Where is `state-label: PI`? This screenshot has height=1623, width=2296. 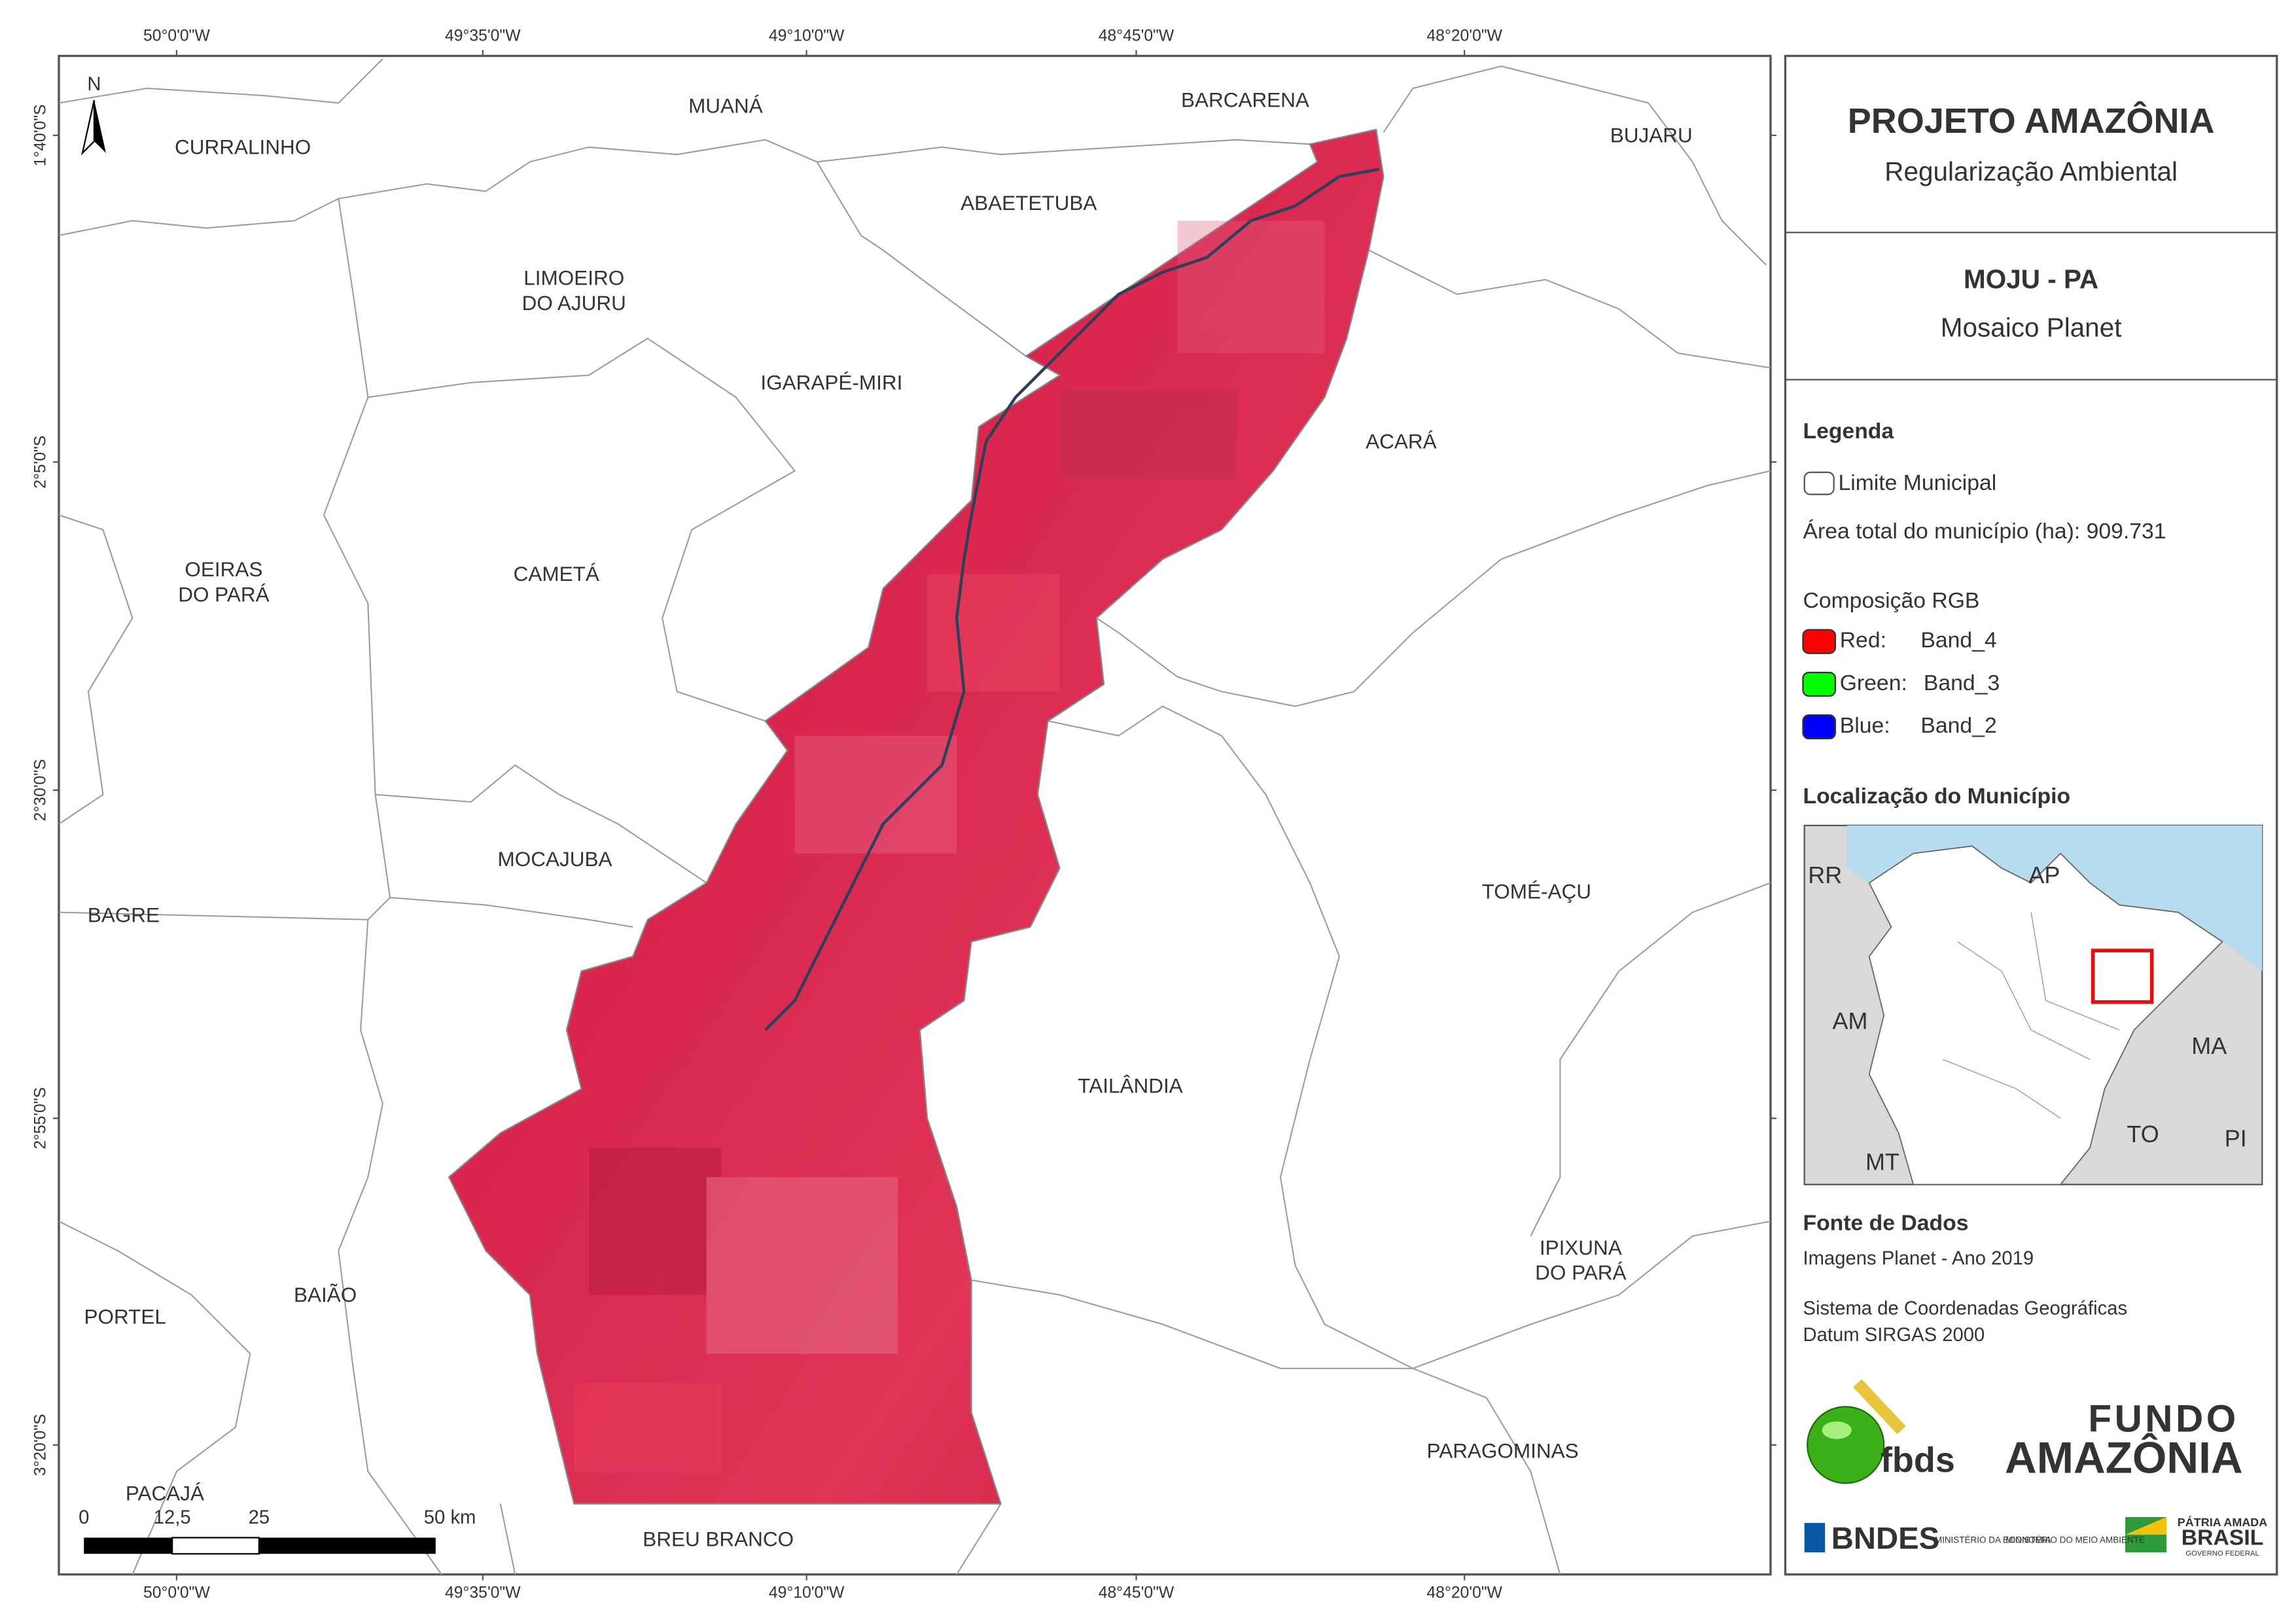
state-label: PI is located at coordinates (2236, 1139).